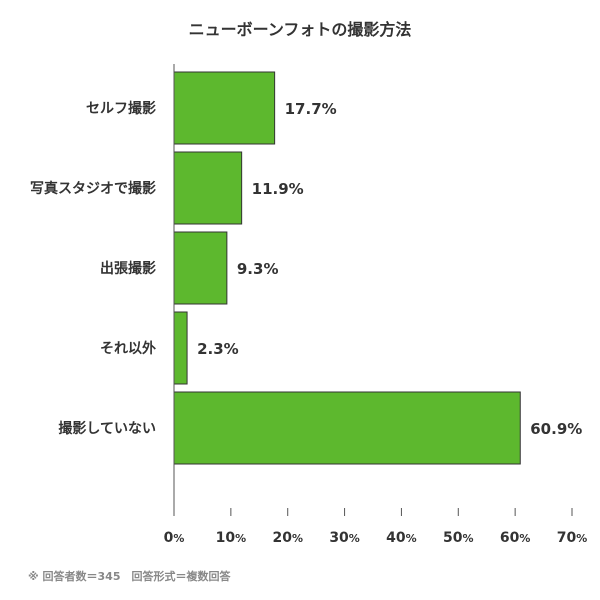 The height and width of the screenshot is (600, 600). What do you see at coordinates (515, 538) in the screenshot?
I see `x-tick-label: 60%` at bounding box center [515, 538].